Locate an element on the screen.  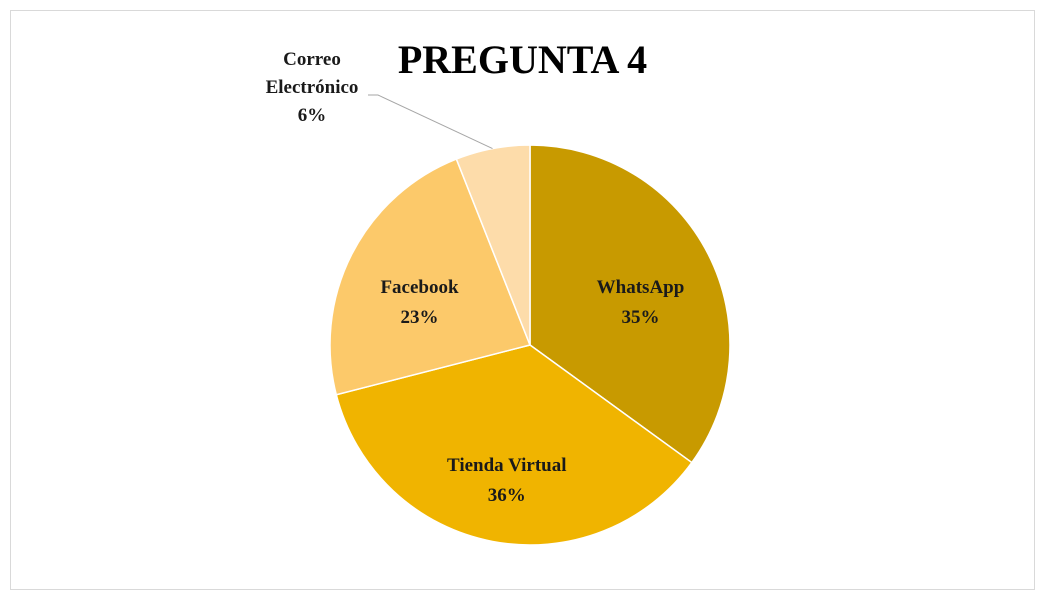
category-label: Facebook is located at coordinates (419, 287).